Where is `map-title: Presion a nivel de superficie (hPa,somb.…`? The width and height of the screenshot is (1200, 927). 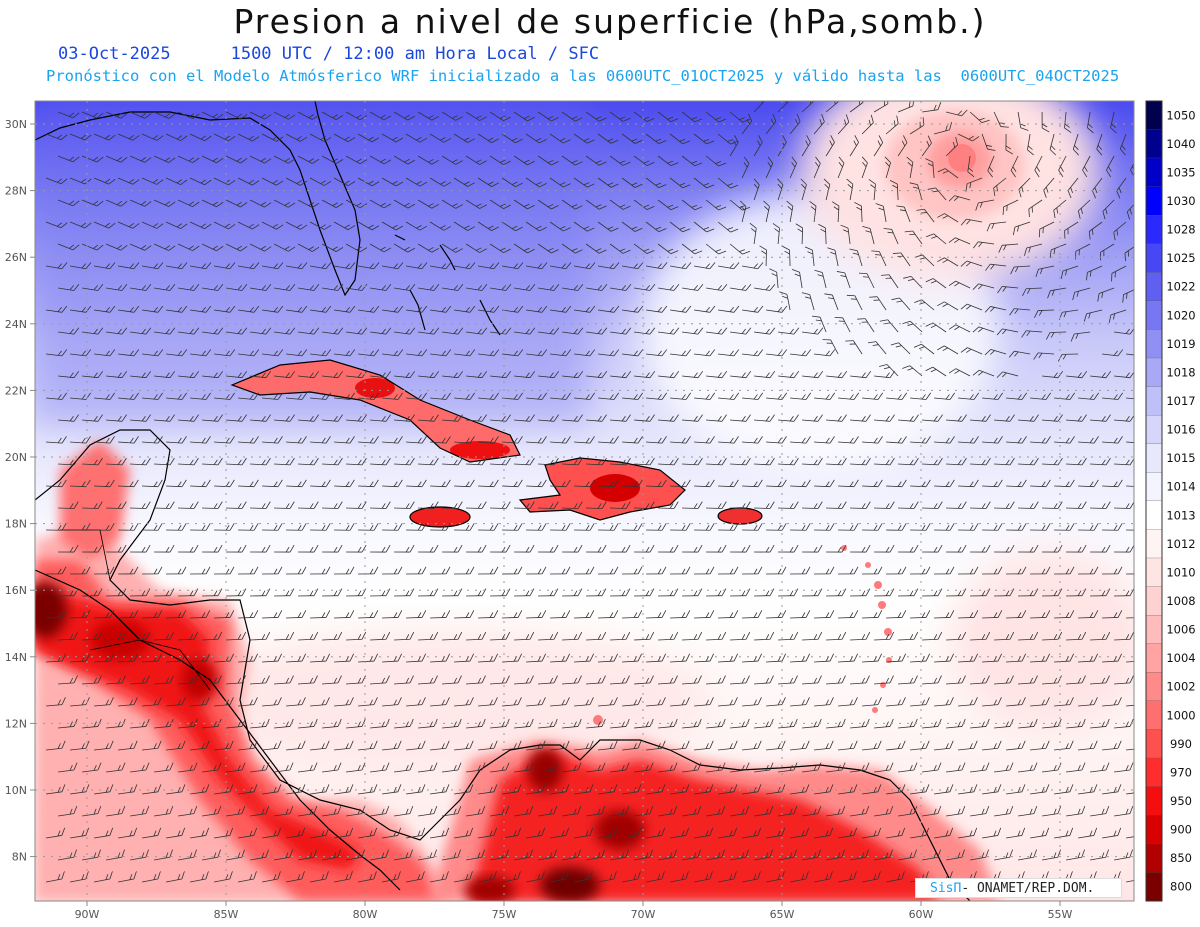
map-title: Presion a nivel de superficie (hPa,somb.… is located at coordinates (610, 21).